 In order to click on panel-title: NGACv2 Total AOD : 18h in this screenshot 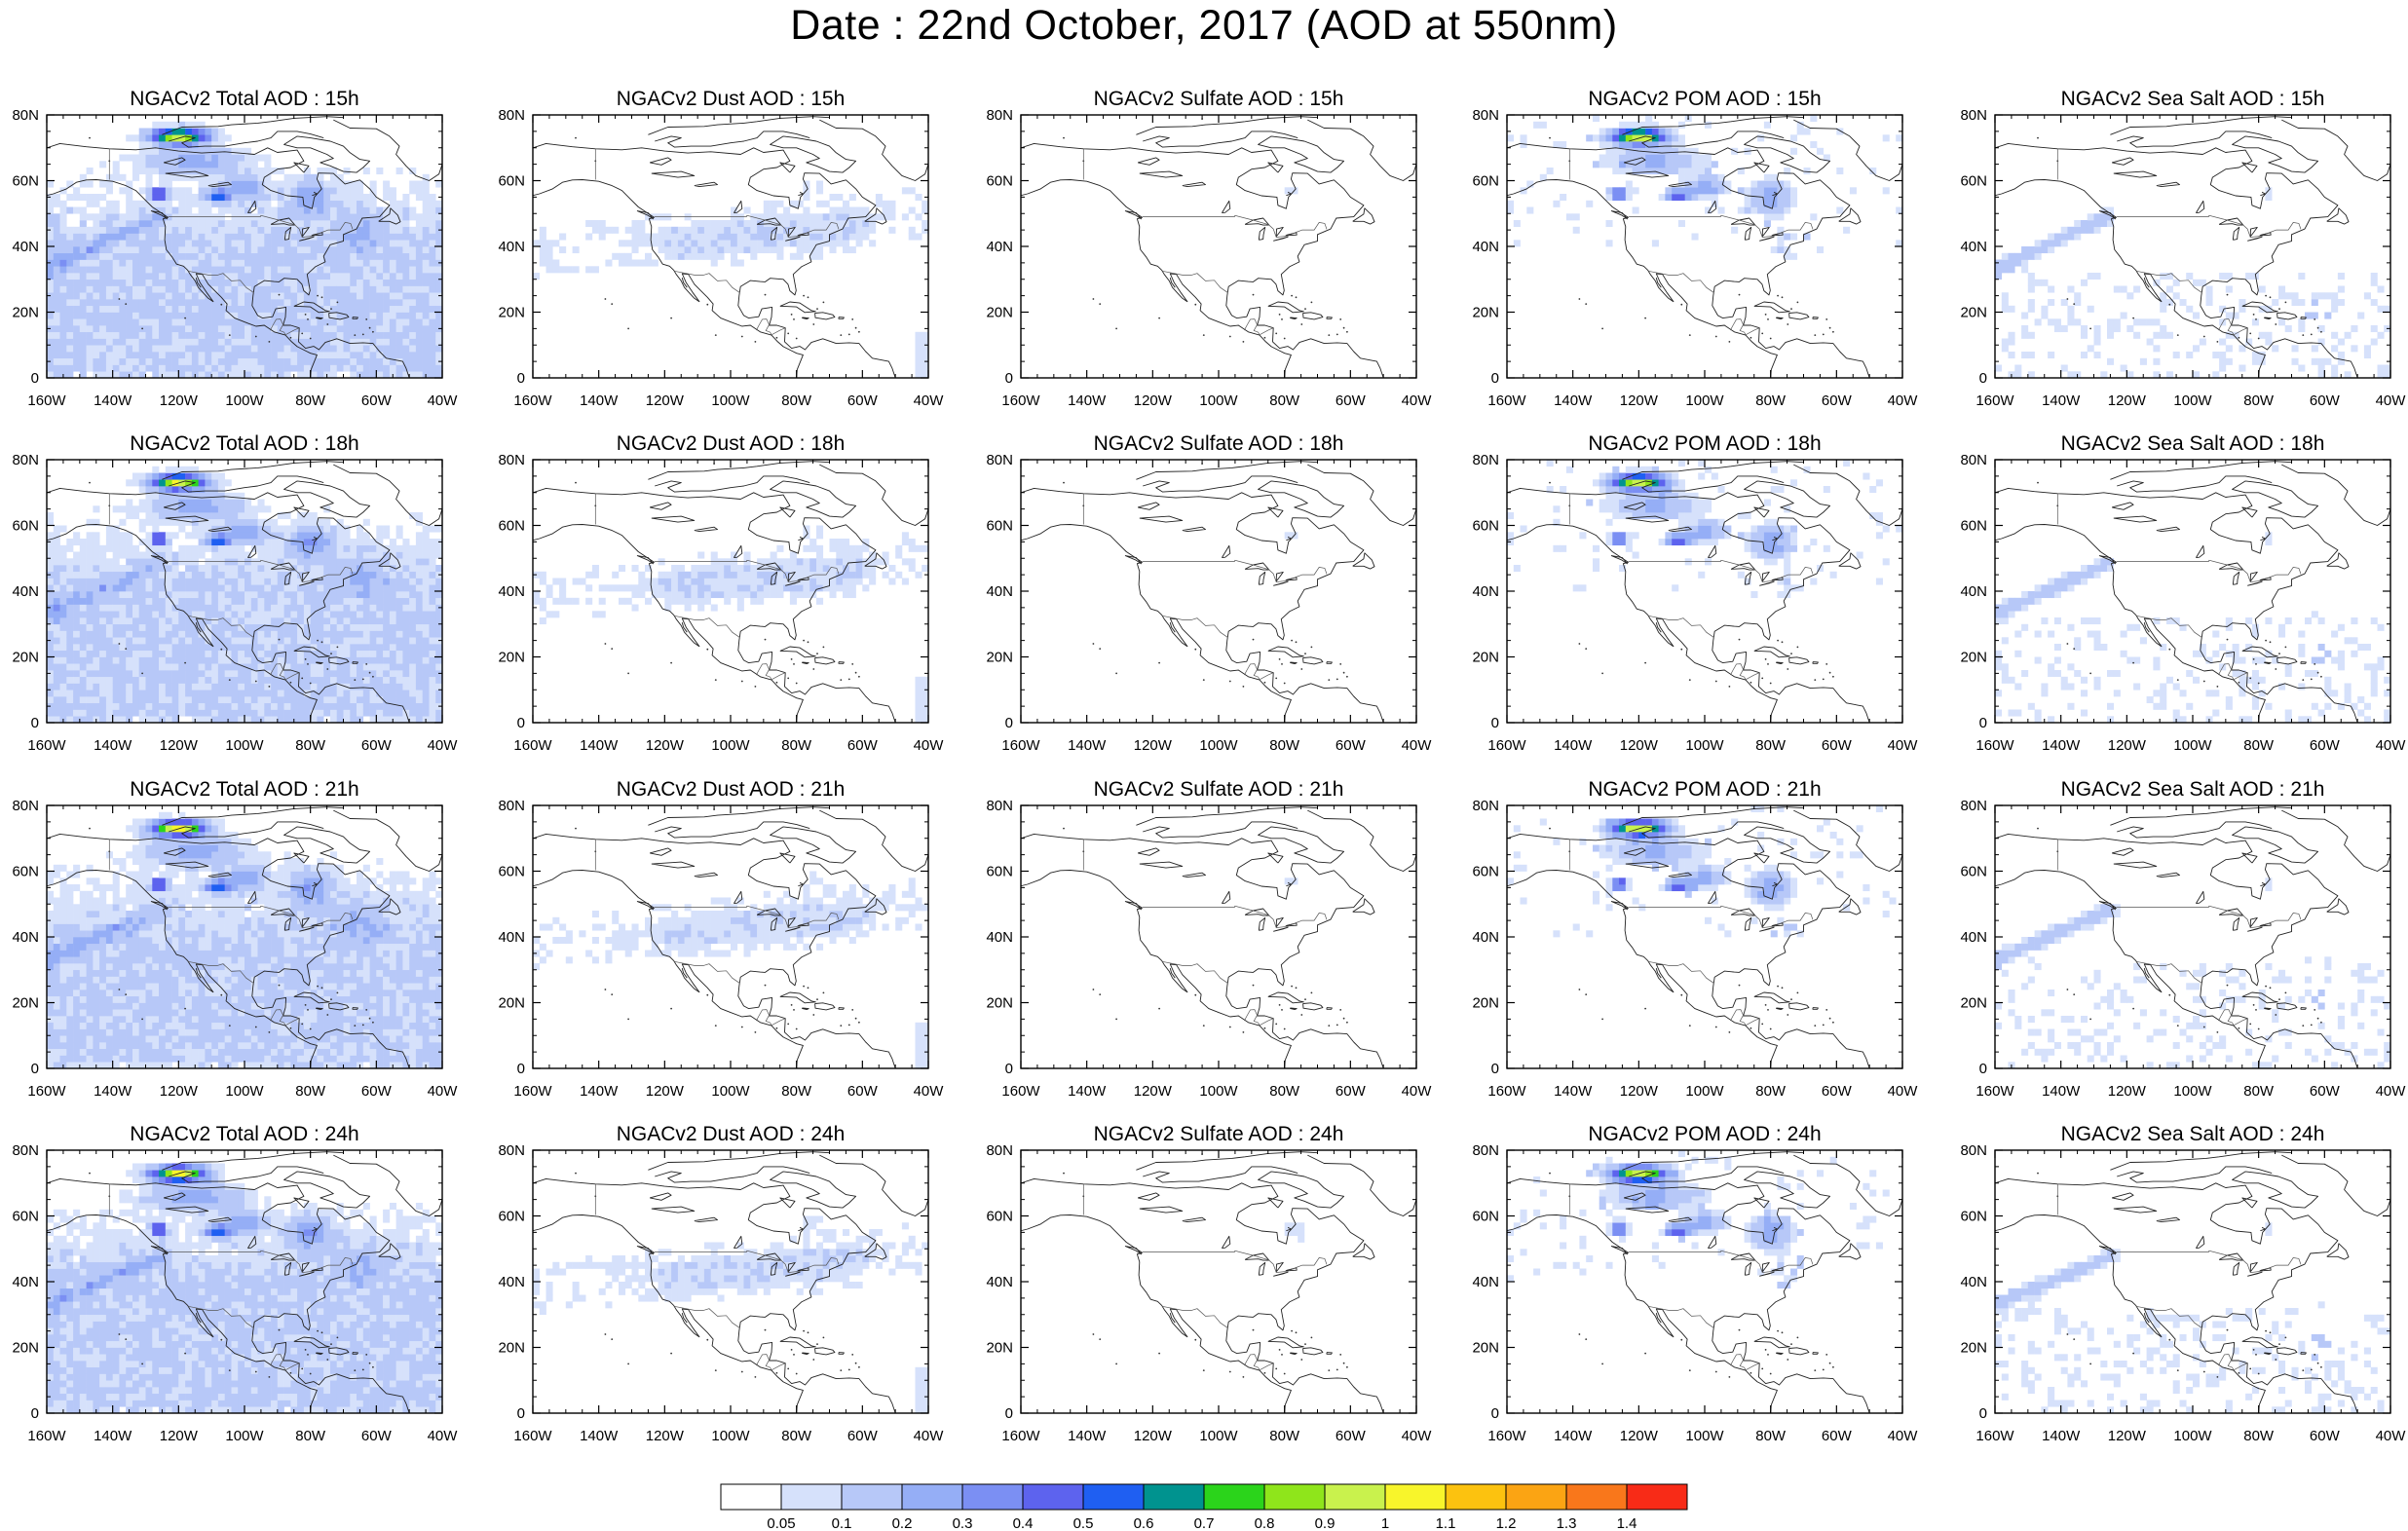, I will do `click(244, 443)`.